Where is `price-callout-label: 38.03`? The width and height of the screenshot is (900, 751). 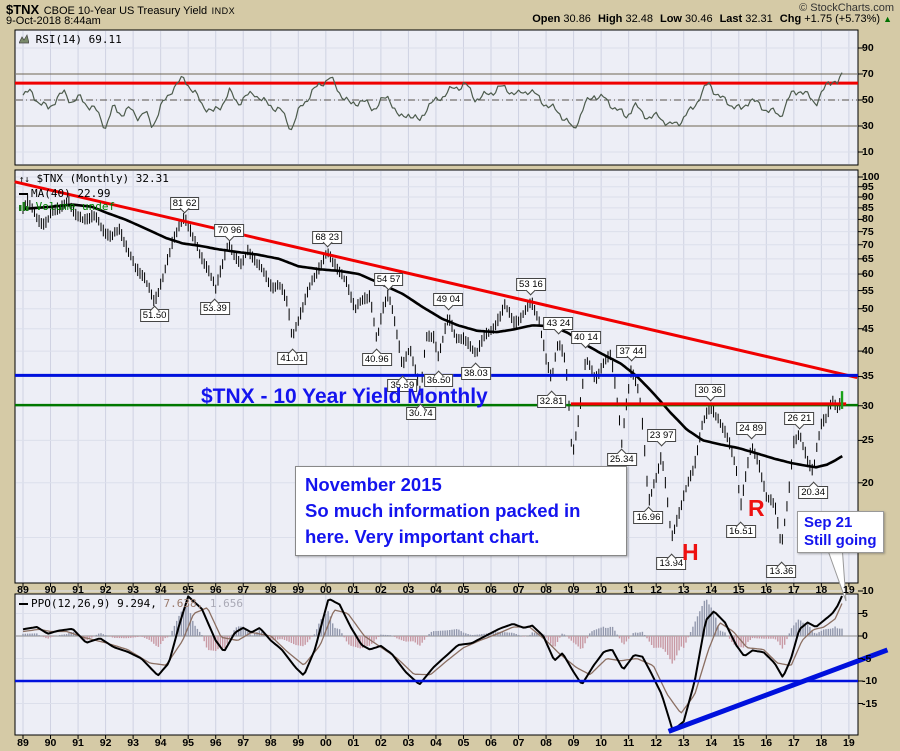
price-callout-label: 38.03 is located at coordinates (475, 373).